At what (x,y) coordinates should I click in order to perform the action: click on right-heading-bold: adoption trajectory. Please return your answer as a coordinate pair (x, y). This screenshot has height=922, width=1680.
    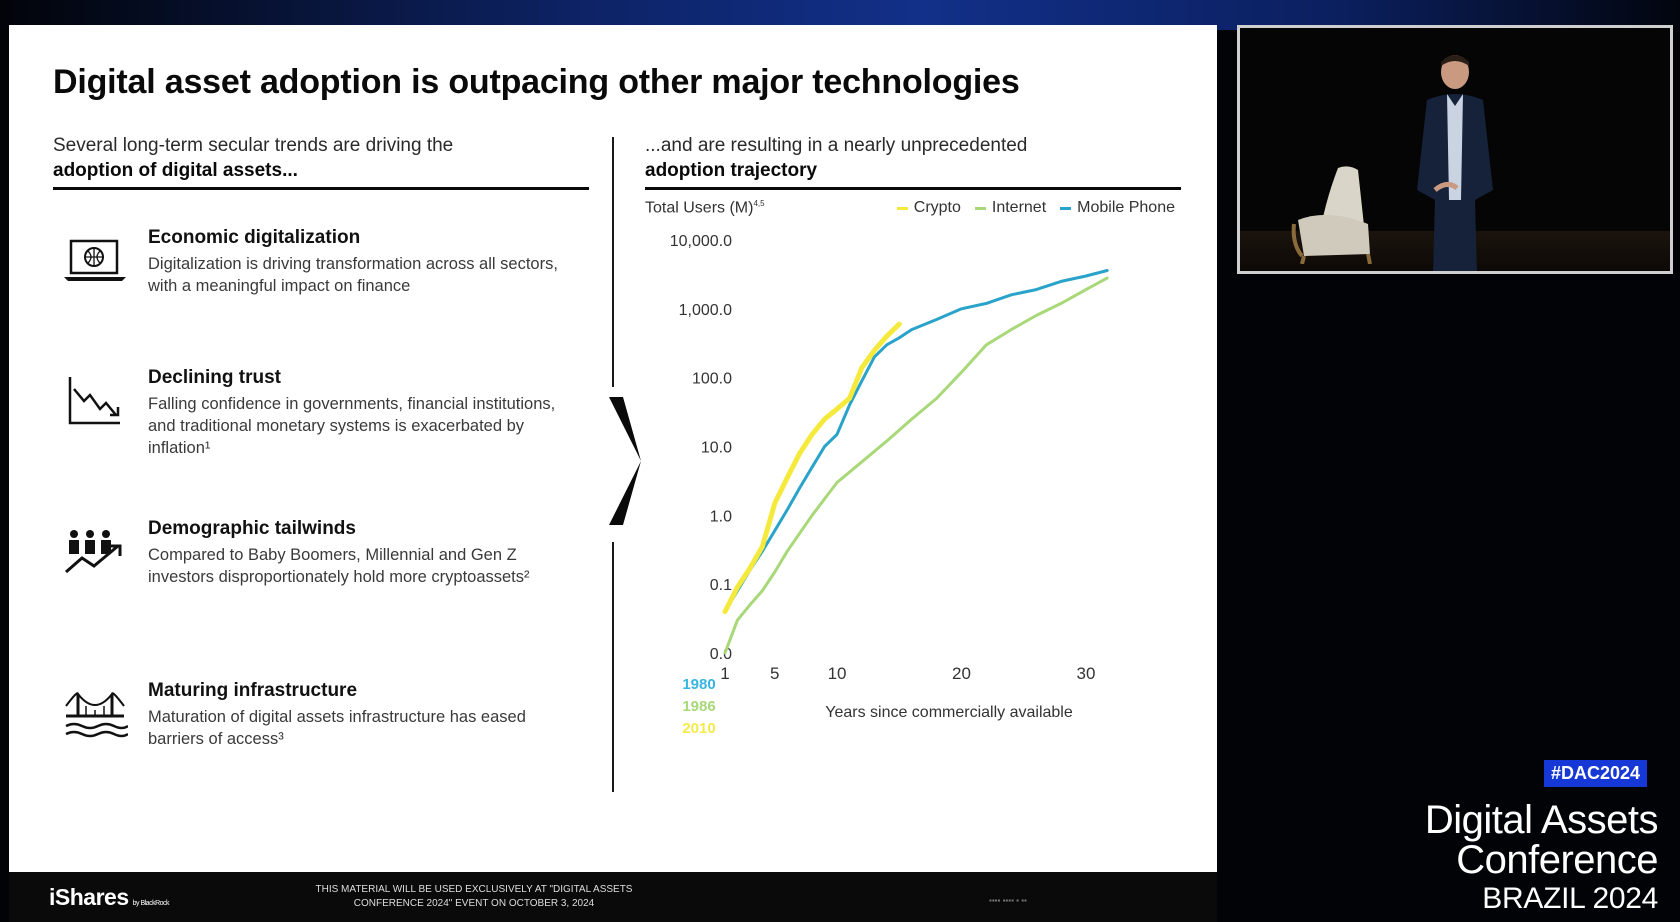
    Looking at the image, I should click on (731, 170).